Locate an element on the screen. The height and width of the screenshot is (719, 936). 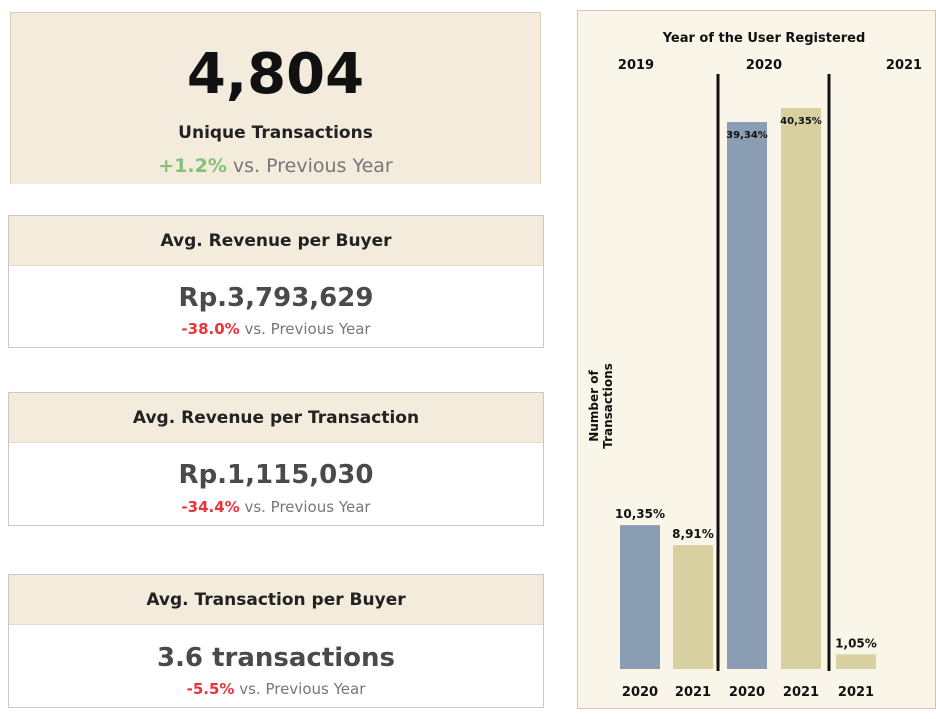
kpi-value: 4,804 is located at coordinates (275, 74).